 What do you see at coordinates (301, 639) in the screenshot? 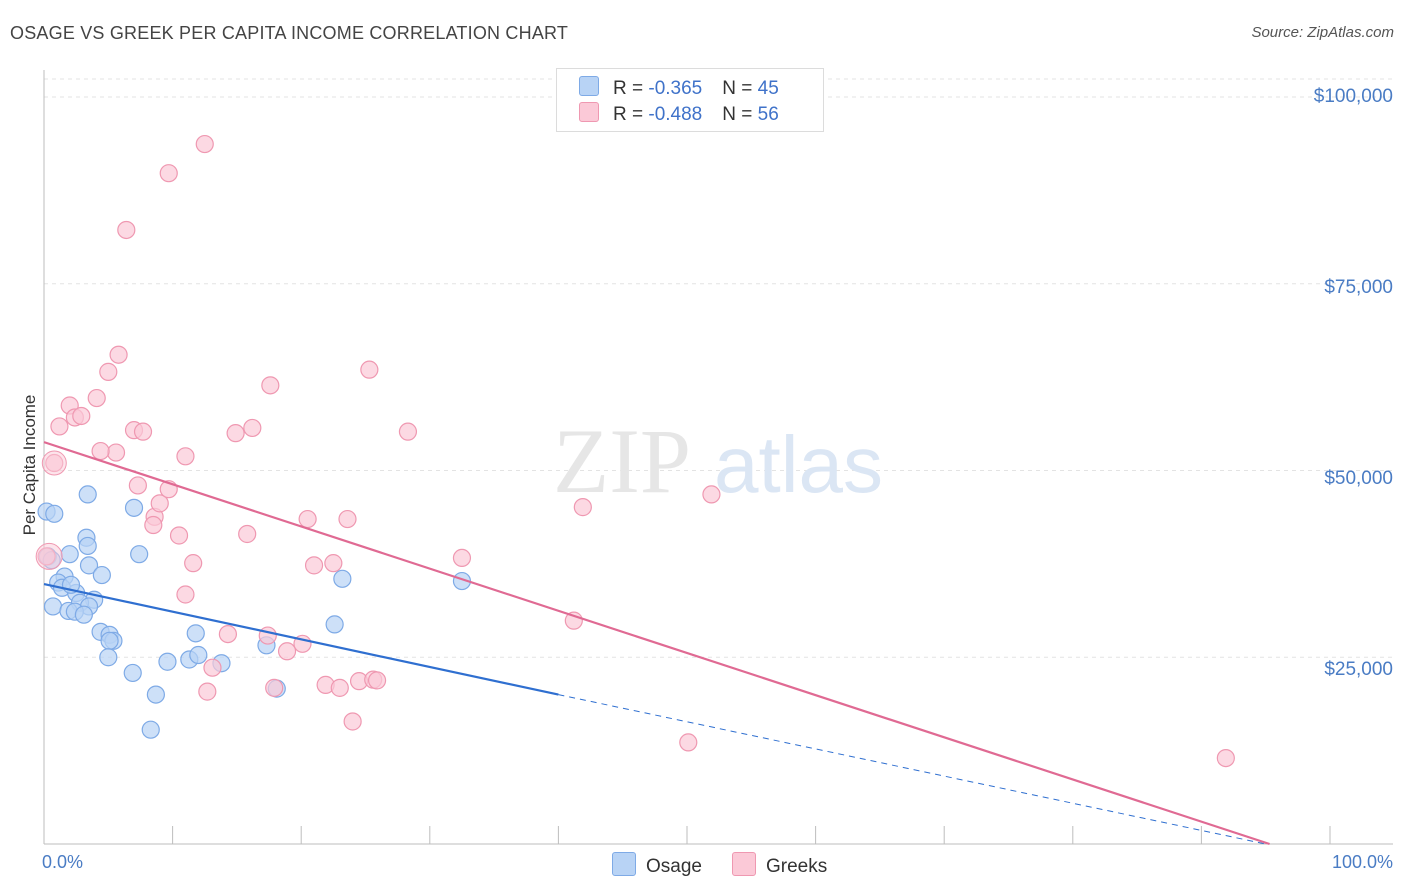
I see `trend-line-osage` at bounding box center [301, 639].